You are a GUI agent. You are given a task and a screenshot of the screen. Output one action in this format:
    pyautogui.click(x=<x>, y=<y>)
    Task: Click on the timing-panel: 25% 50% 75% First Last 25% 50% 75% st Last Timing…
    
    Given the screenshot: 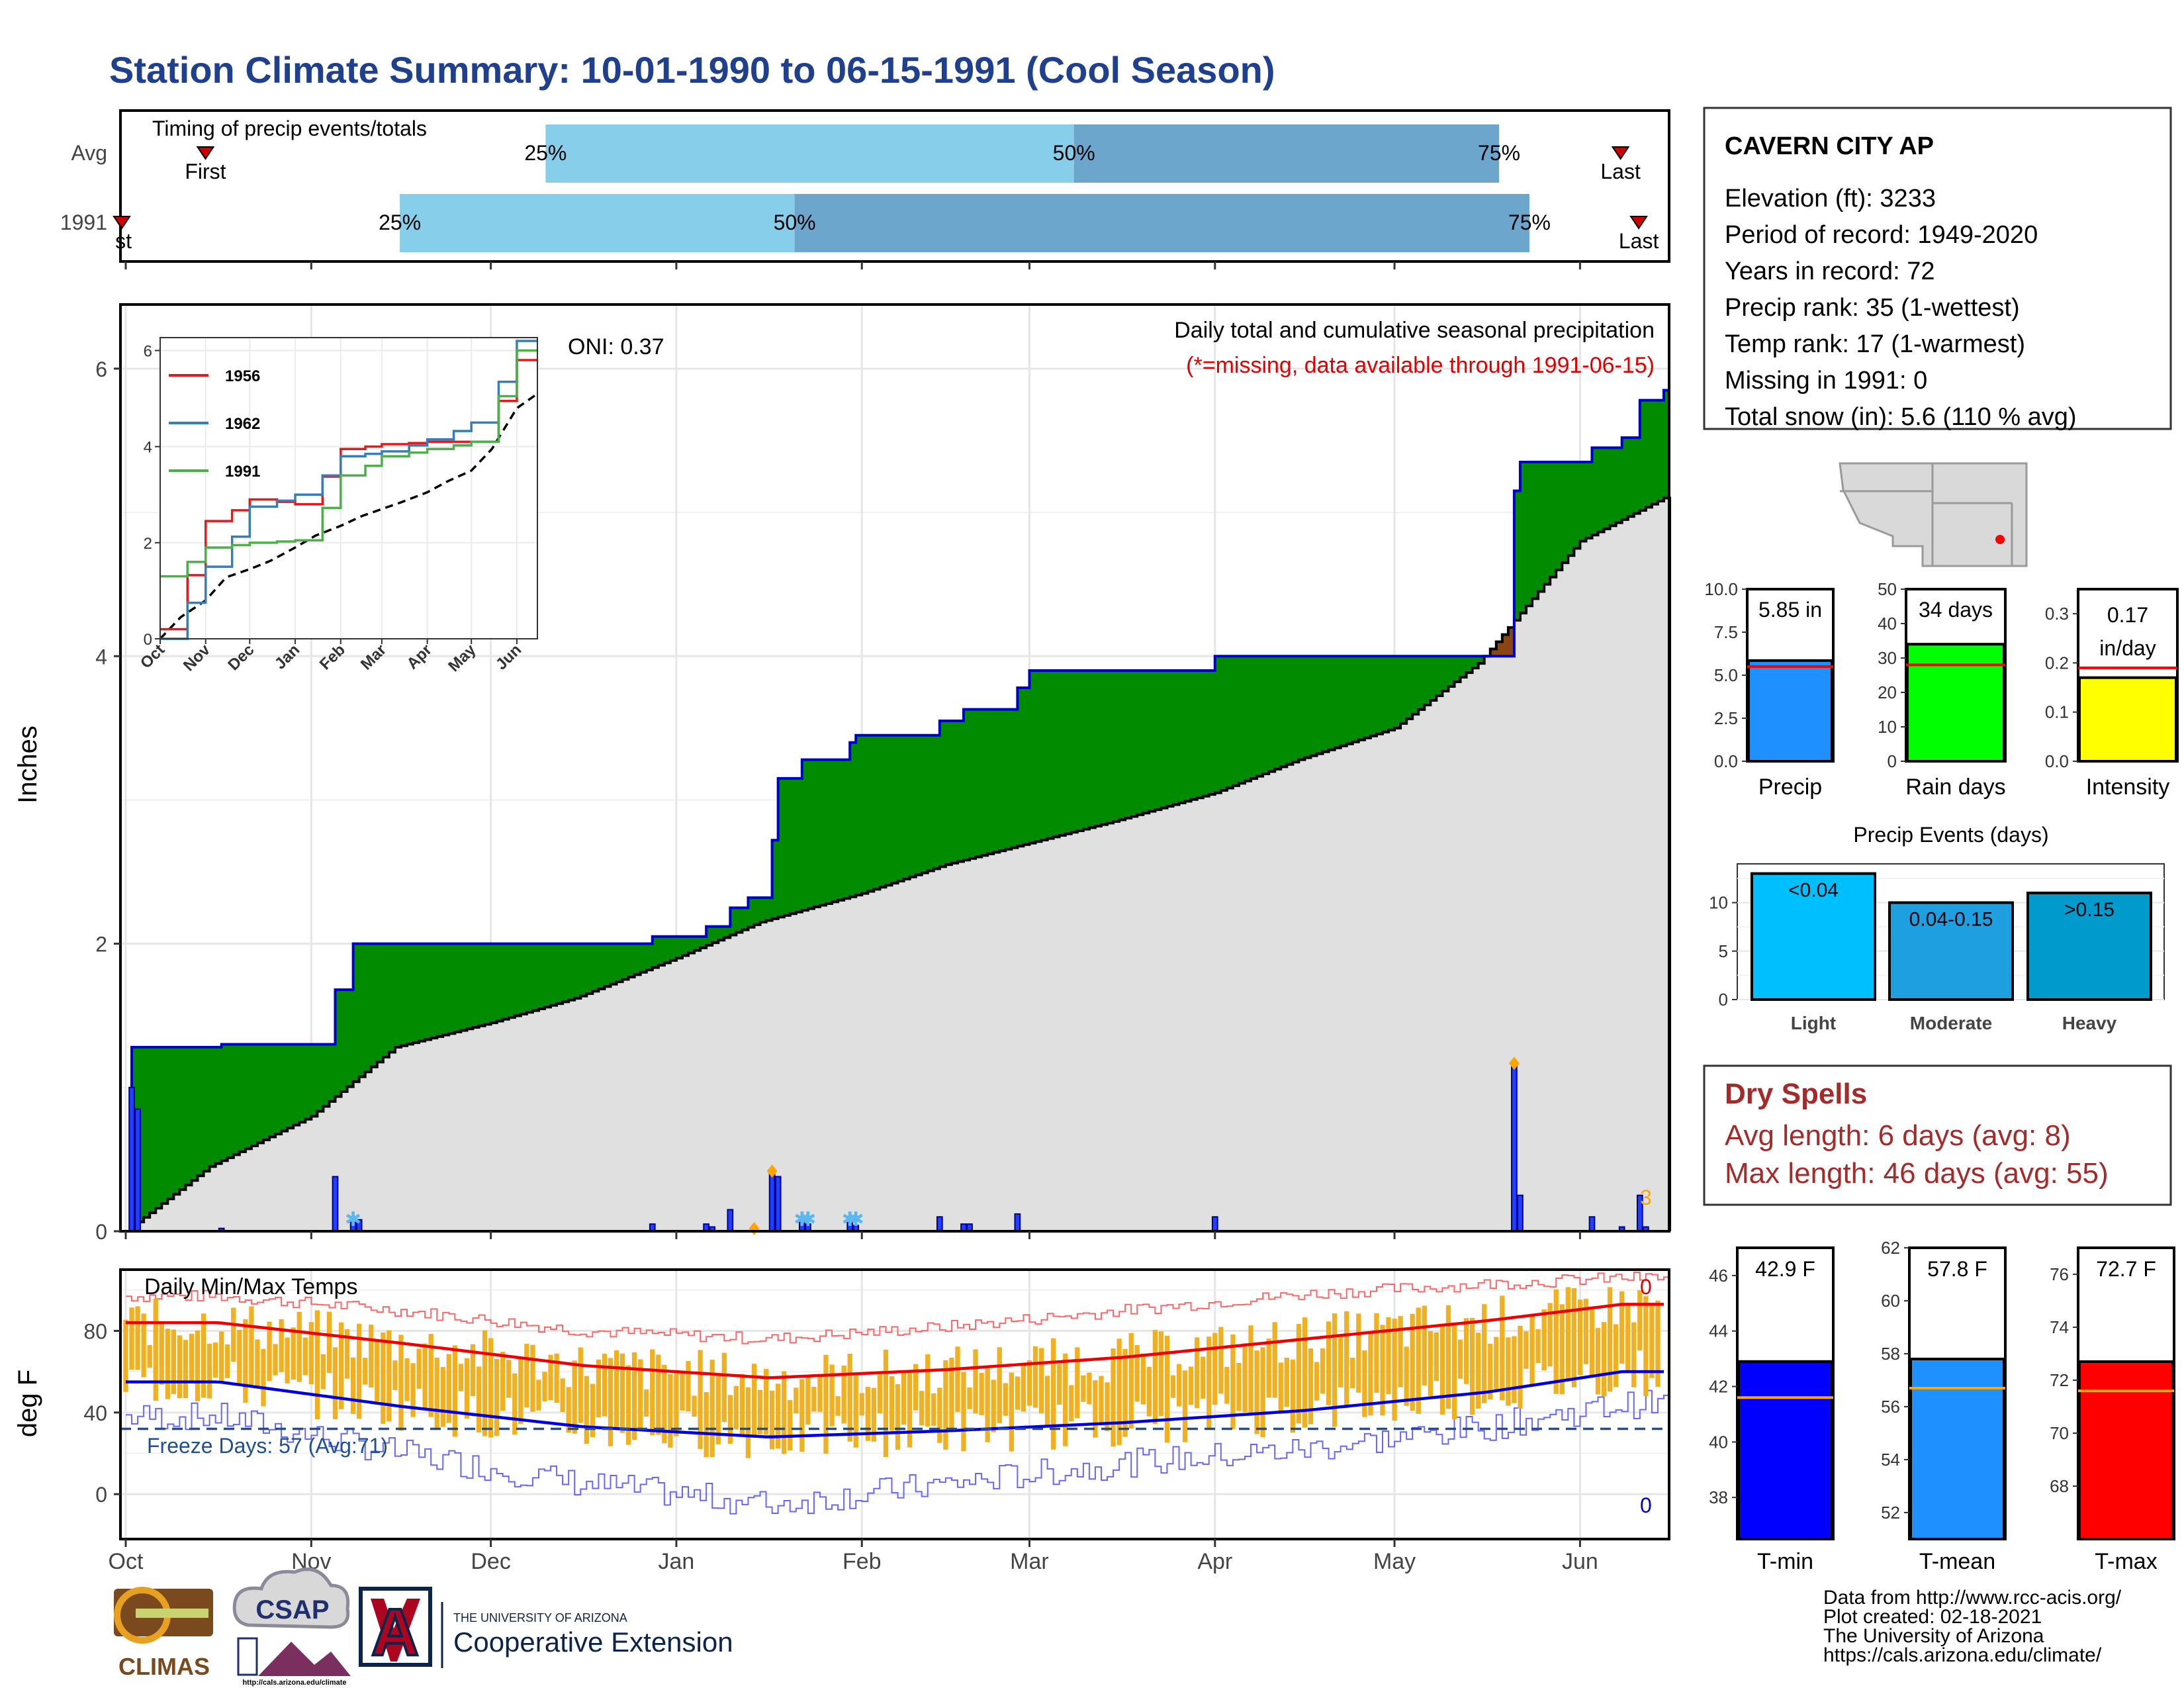 What is the action you would take?
    pyautogui.click(x=865, y=186)
    